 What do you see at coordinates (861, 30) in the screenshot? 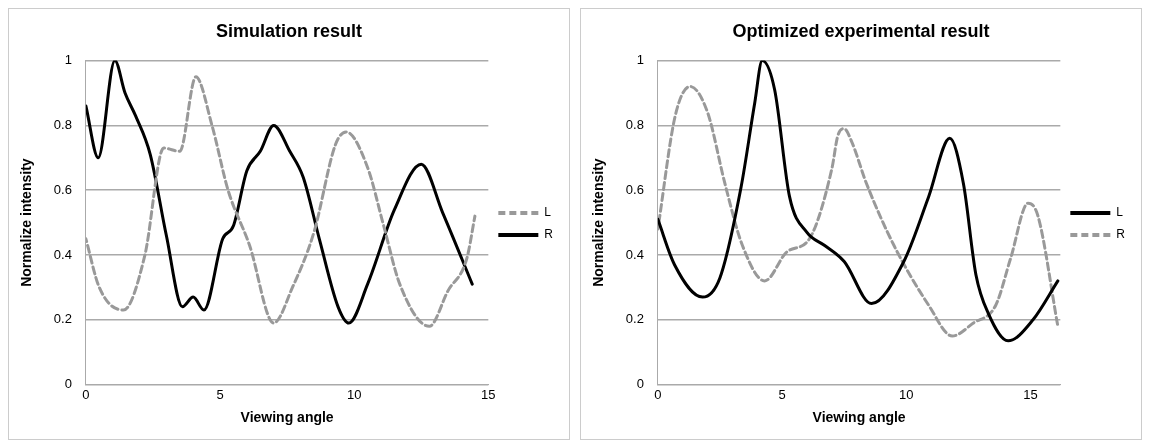
I see `chart-title: Optimized experimental result` at bounding box center [861, 30].